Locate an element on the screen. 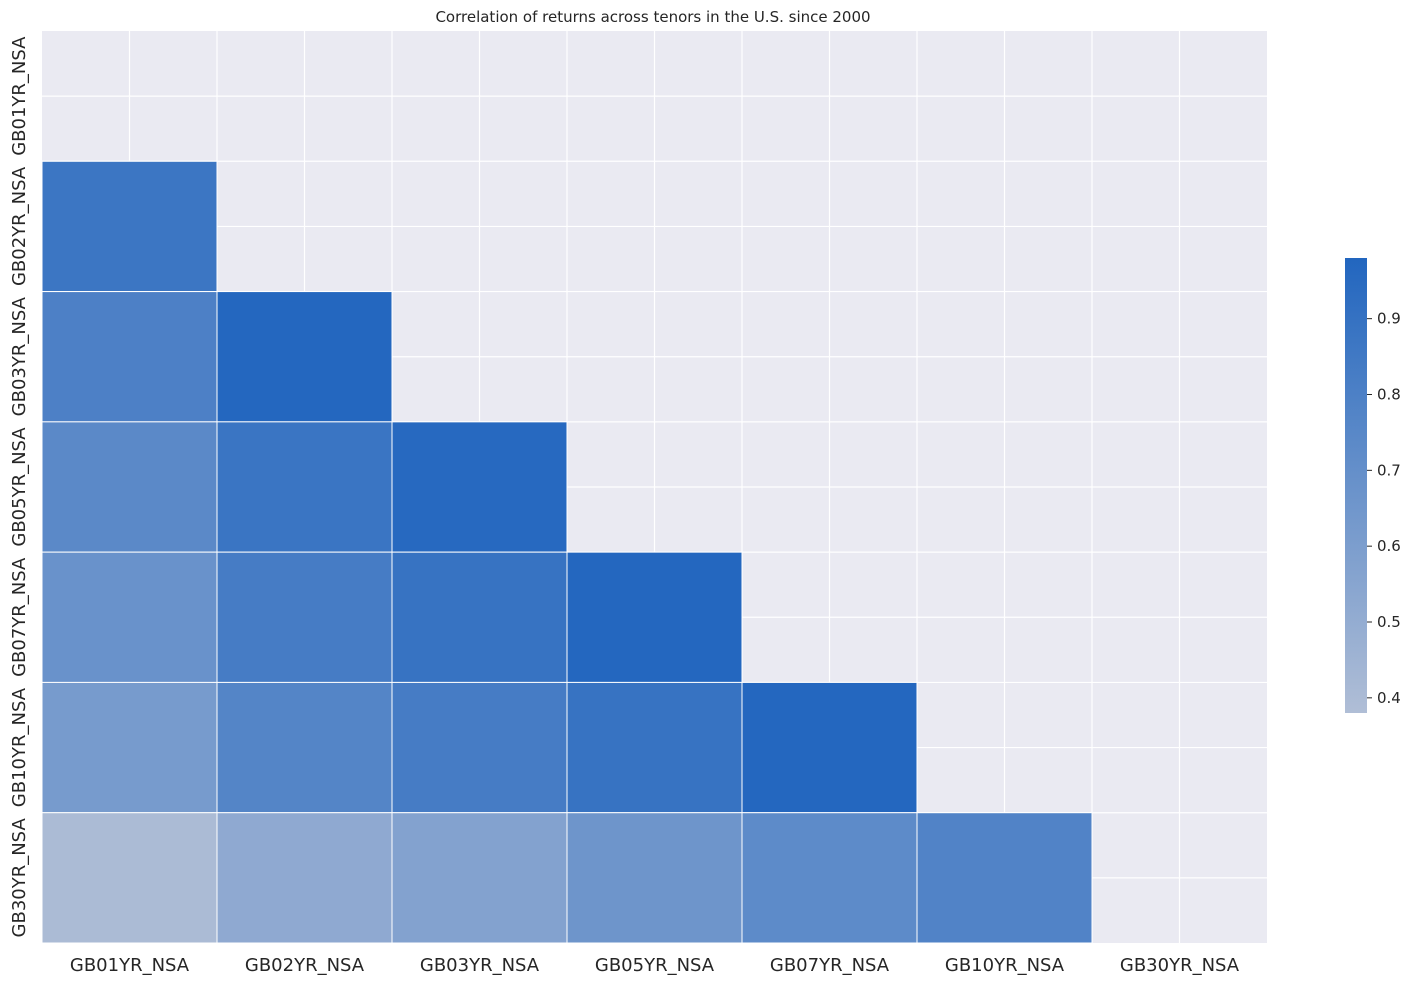 This screenshot has height=988, width=1413. x-tick-label: GB02YR_NSA is located at coordinates (305, 965).